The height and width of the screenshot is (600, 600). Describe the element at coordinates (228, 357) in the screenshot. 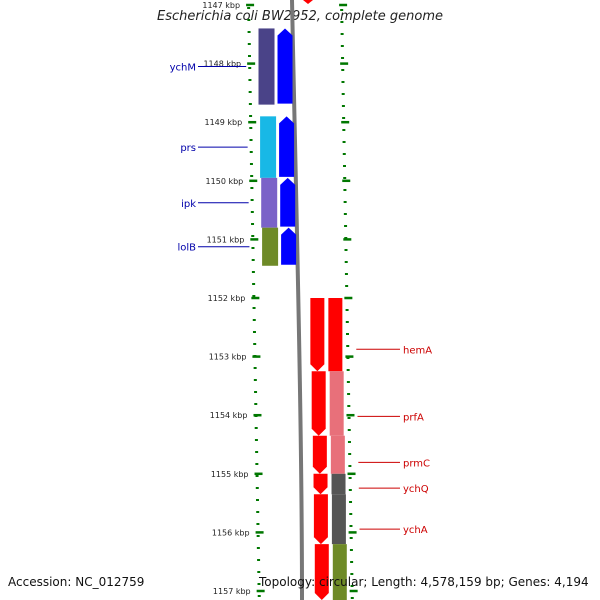

I see `ruler-label: 1153 kbp` at that location.